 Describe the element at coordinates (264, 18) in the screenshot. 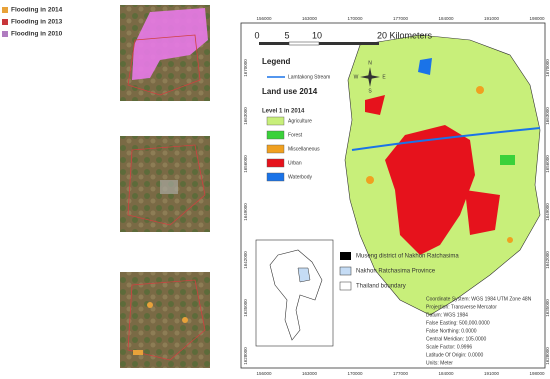

I see `top-tick-label: 156000` at that location.